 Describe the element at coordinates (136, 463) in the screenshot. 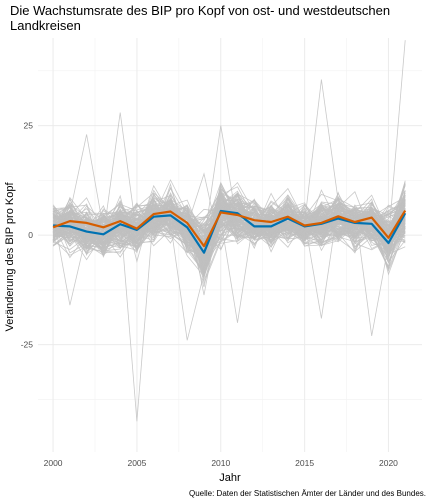

I see `x-tick-label: 2005` at that location.